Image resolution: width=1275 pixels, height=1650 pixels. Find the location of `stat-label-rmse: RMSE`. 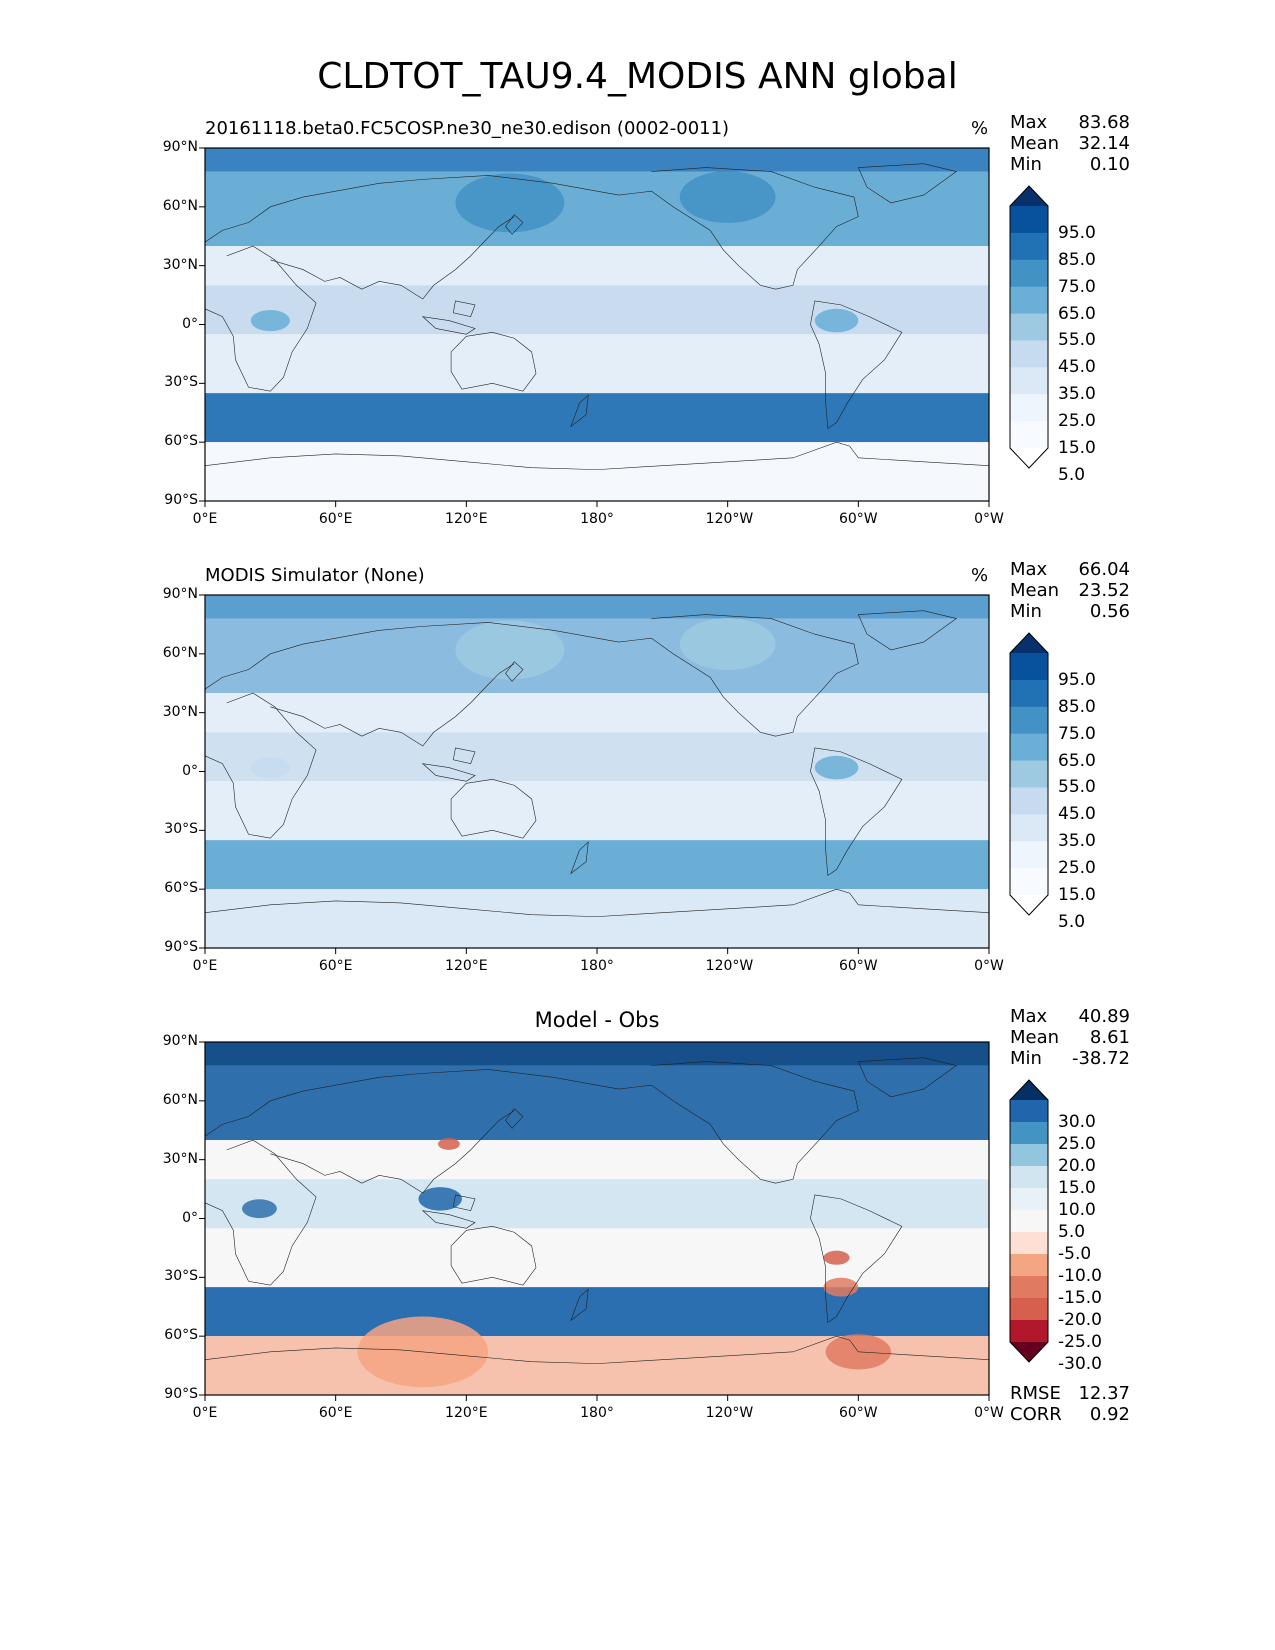

stat-label-rmse: RMSE is located at coordinates (1035, 1393).